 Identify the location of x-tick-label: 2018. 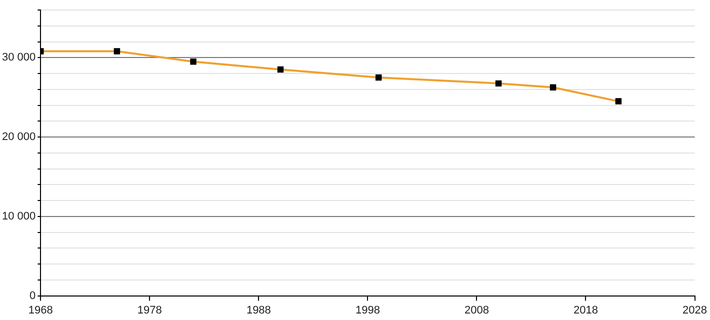
(586, 310).